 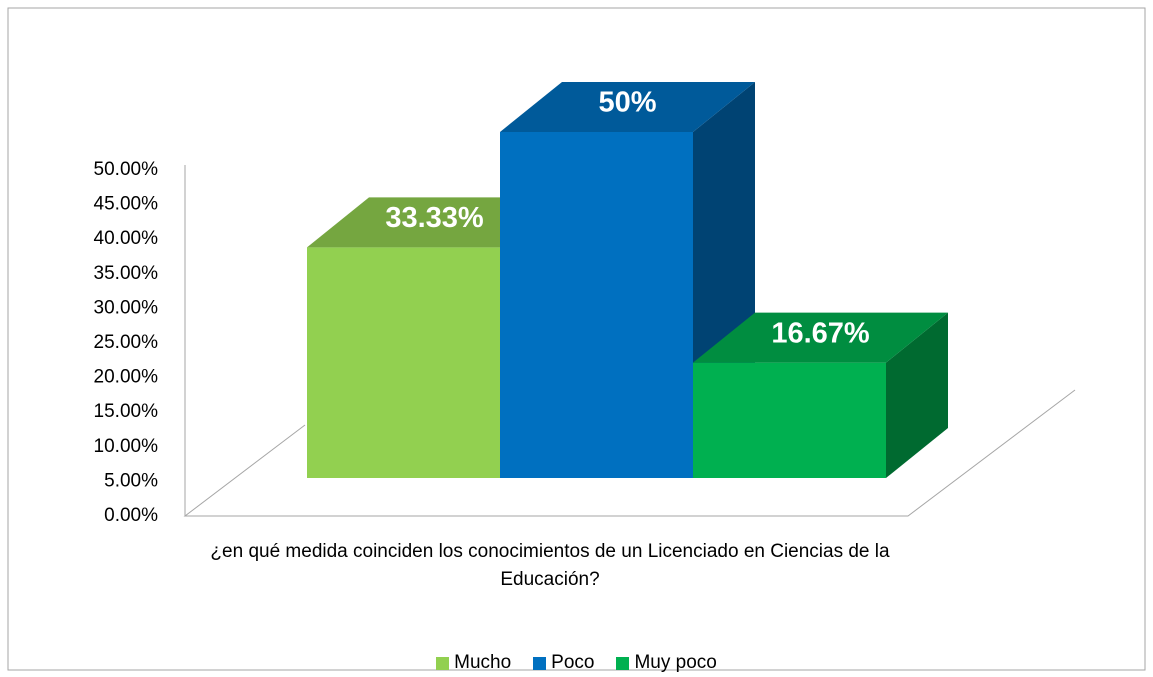 What do you see at coordinates (126, 411) in the screenshot?
I see `y-tick-label: 15.00%` at bounding box center [126, 411].